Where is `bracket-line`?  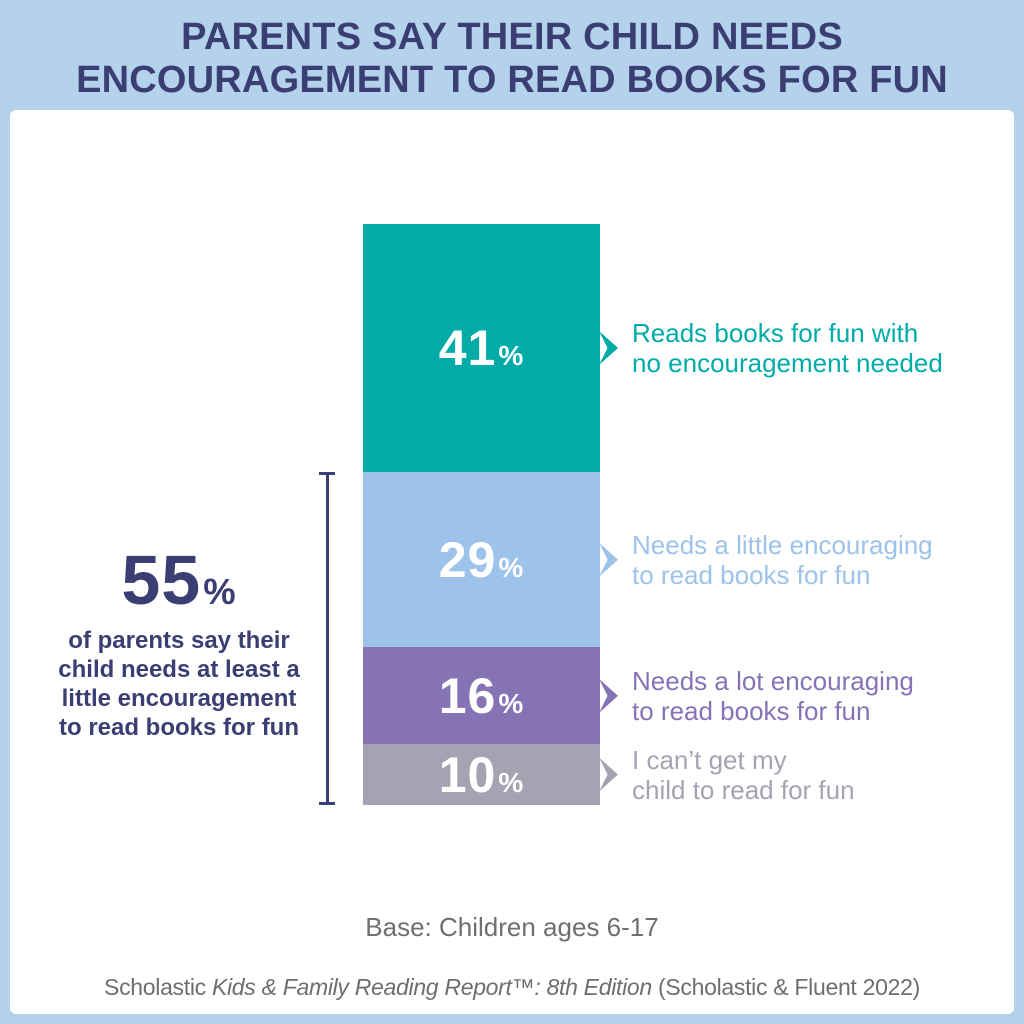
bracket-line is located at coordinates (327, 638).